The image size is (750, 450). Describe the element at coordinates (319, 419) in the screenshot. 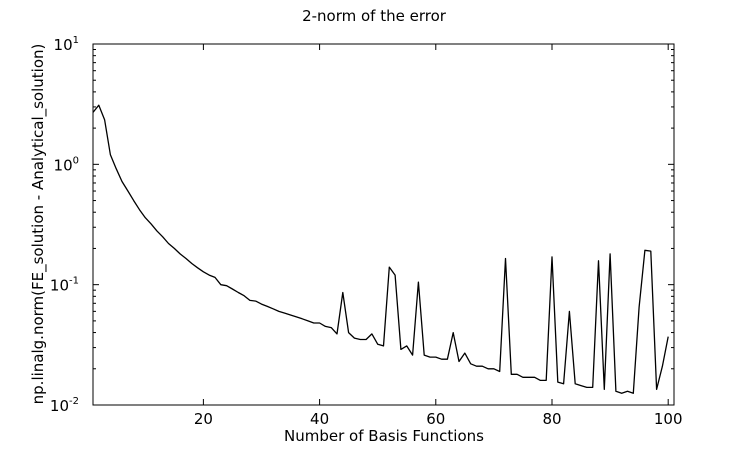

I see `x-tick-label: 40` at that location.